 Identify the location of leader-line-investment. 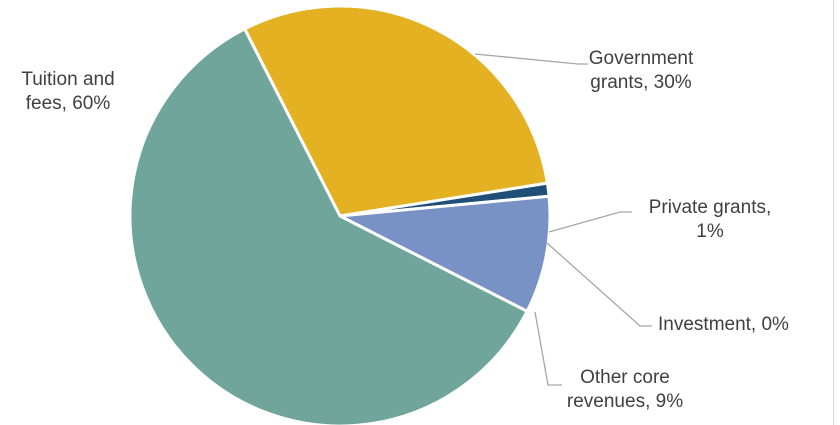
(599, 284).